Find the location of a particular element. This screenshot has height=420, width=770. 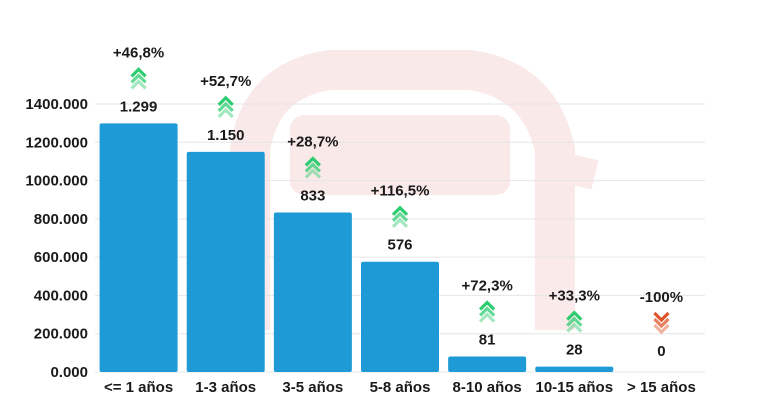

change-label: +33,3% is located at coordinates (574, 296).